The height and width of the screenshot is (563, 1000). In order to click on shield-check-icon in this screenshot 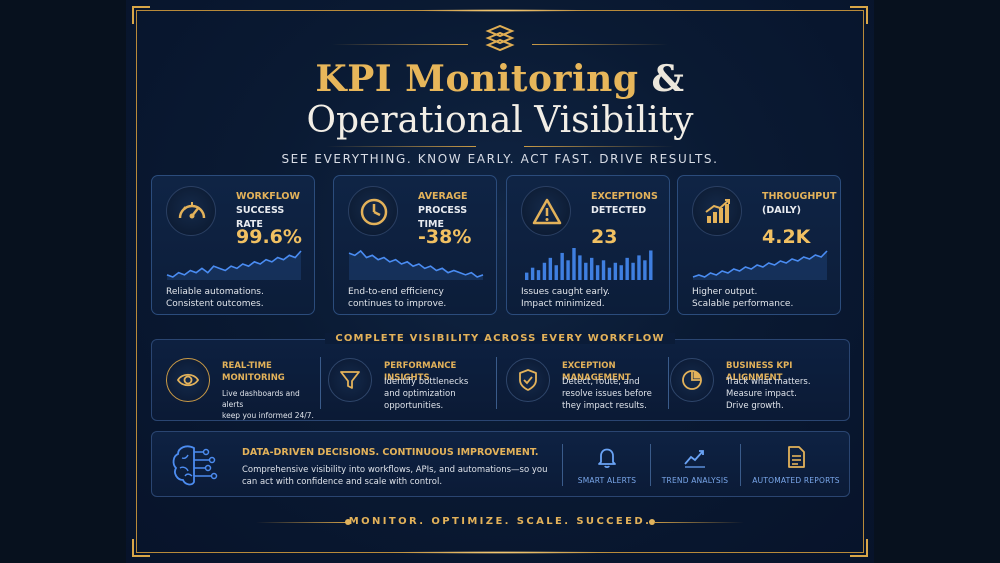, I will do `click(528, 380)`.